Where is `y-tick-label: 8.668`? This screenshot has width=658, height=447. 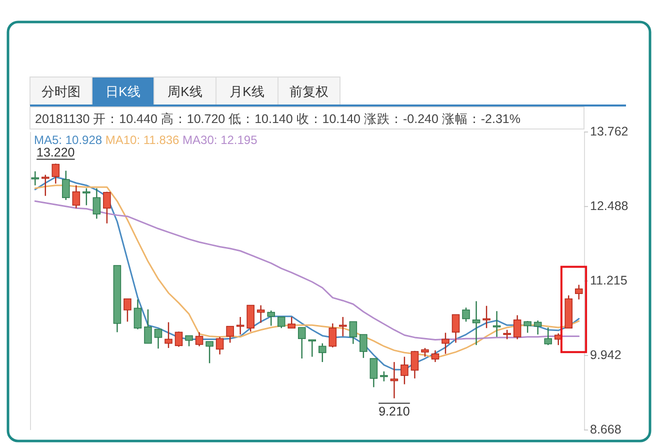 y-tick-label: 8.668 is located at coordinates (606, 429).